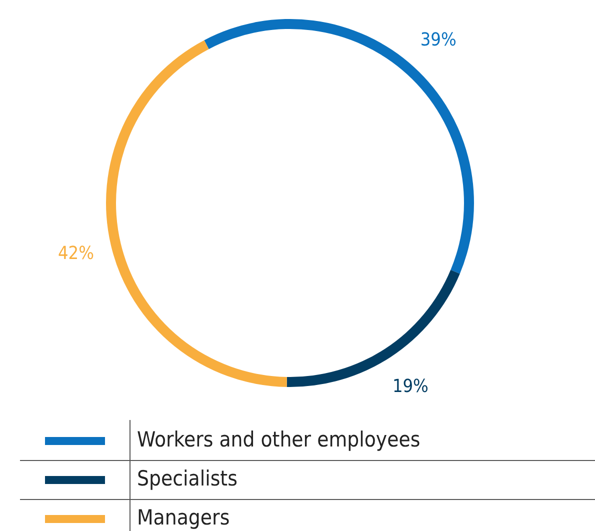  Describe the element at coordinates (278, 440) in the screenshot. I see `legend-label: Workers and other employees` at that location.